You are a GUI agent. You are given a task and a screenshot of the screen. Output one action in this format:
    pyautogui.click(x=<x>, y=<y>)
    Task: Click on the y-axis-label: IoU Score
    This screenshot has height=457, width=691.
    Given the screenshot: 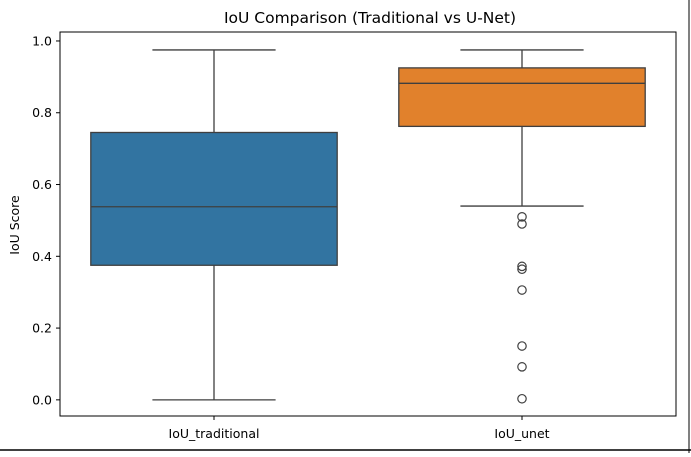 What is the action you would take?
    pyautogui.click(x=14, y=225)
    